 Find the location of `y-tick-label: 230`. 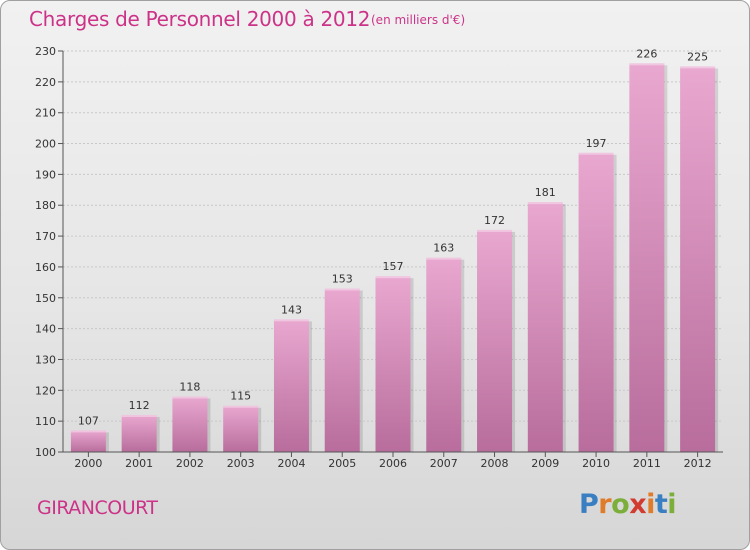

y-tick-label: 230 is located at coordinates (45, 51).